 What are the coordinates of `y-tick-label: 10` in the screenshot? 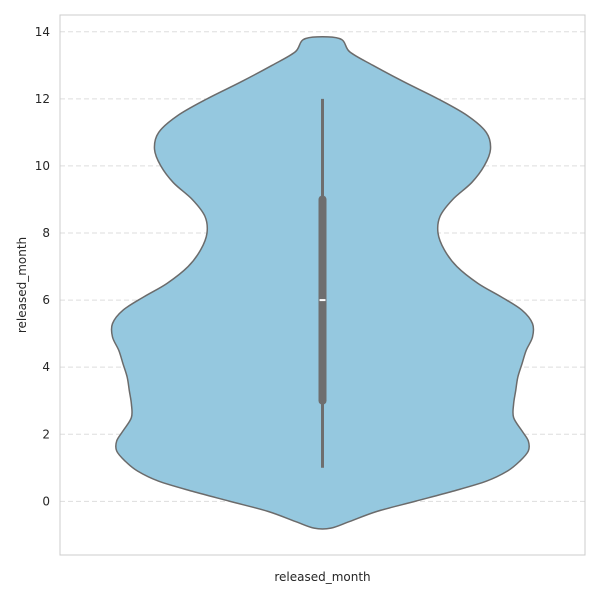 It's located at (42, 166).